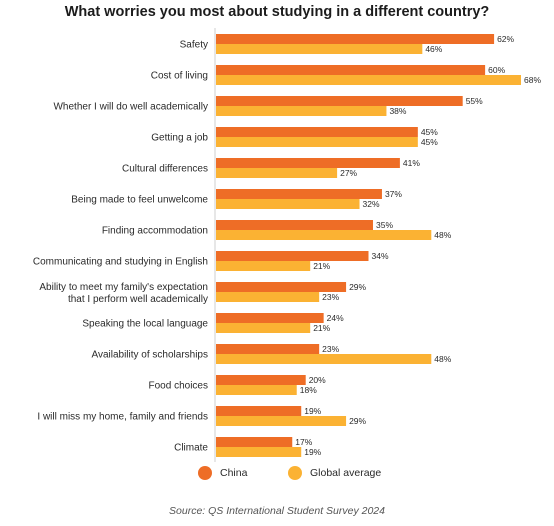  Describe the element at coordinates (165, 169) in the screenshot. I see `category-label: Cultural differences` at that location.